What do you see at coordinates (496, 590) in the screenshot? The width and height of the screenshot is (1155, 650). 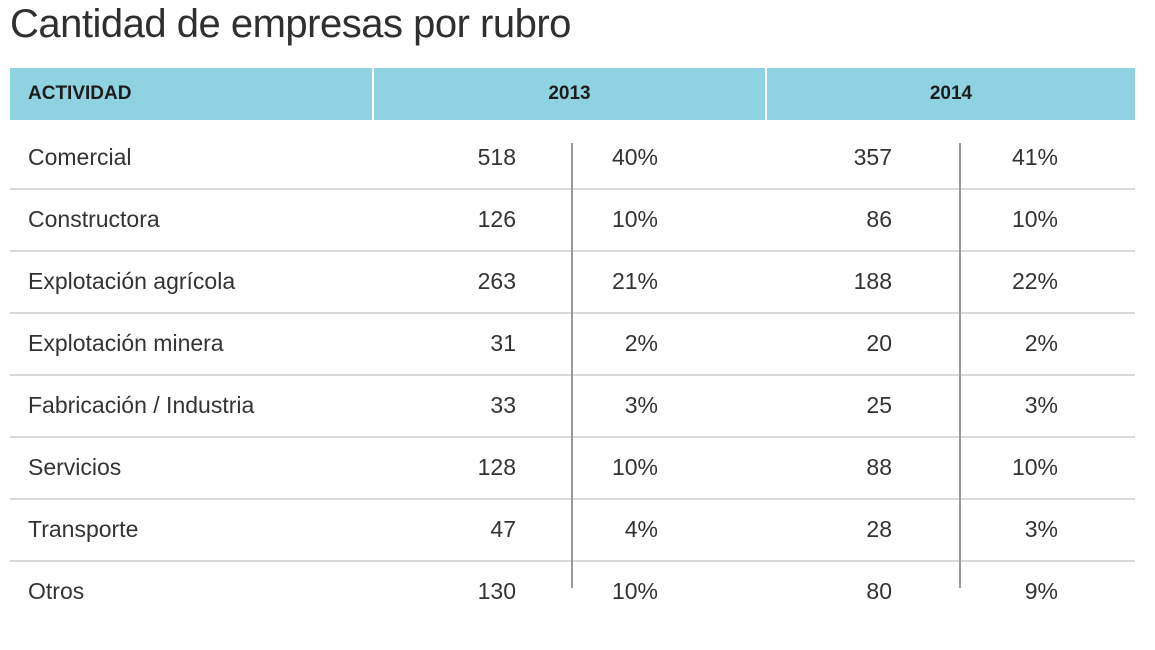 I see `count-2013-cell: 130` at bounding box center [496, 590].